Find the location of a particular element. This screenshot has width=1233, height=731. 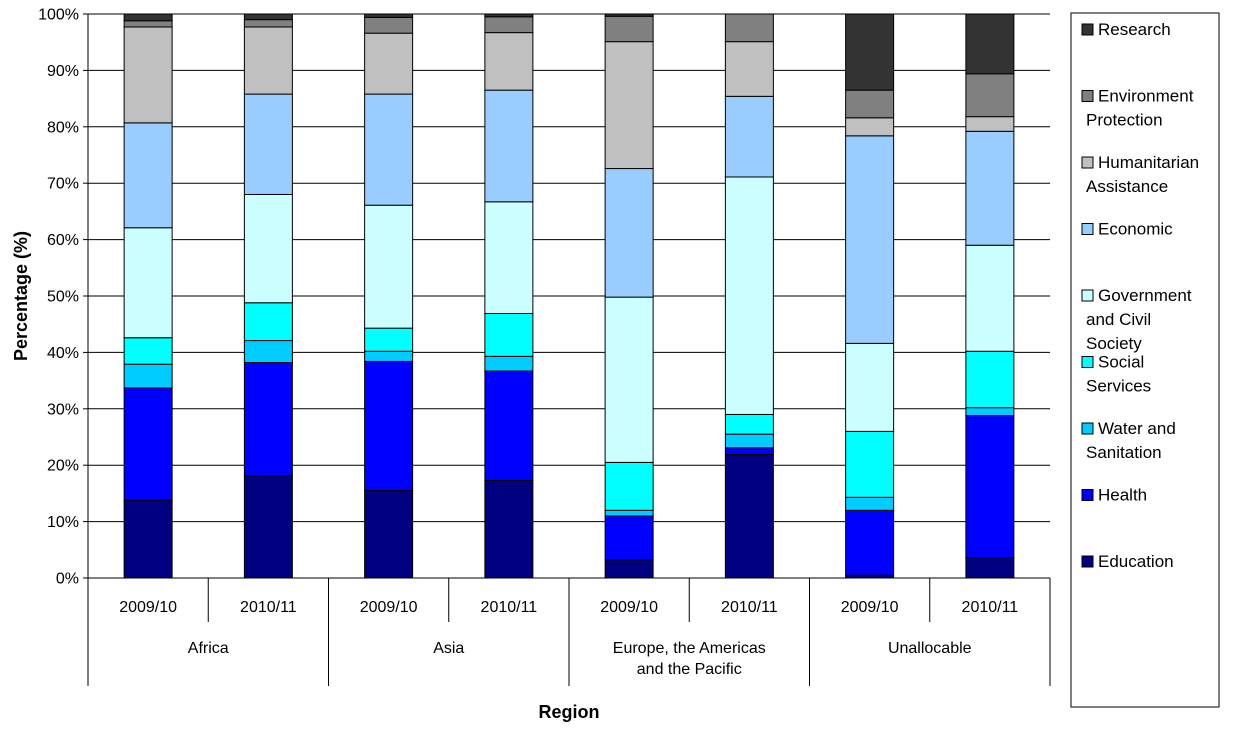

legend-item: Environment Protection is located at coordinates (1137, 108).